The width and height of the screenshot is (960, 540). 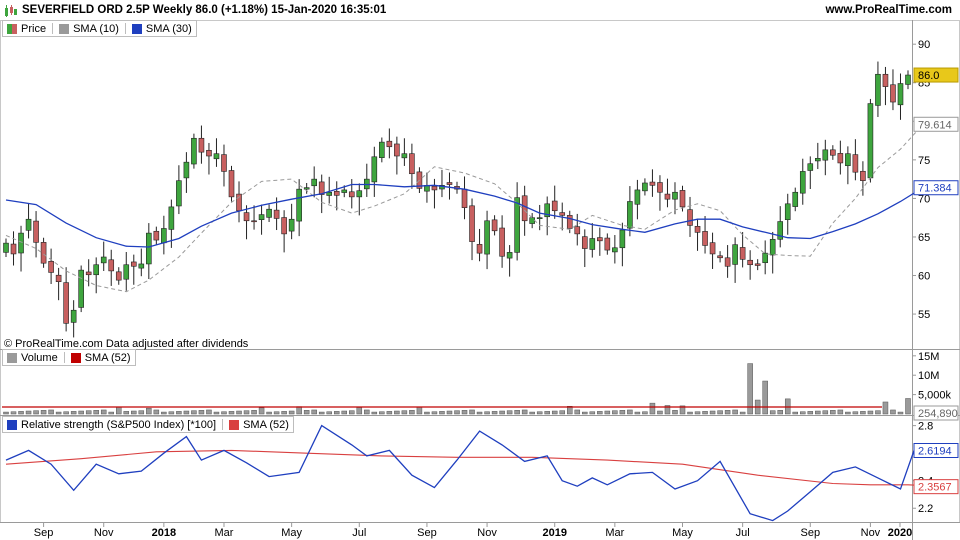 What do you see at coordinates (888, 10) in the screenshot?
I see `site-label: www.ProRealTime.com` at bounding box center [888, 10].